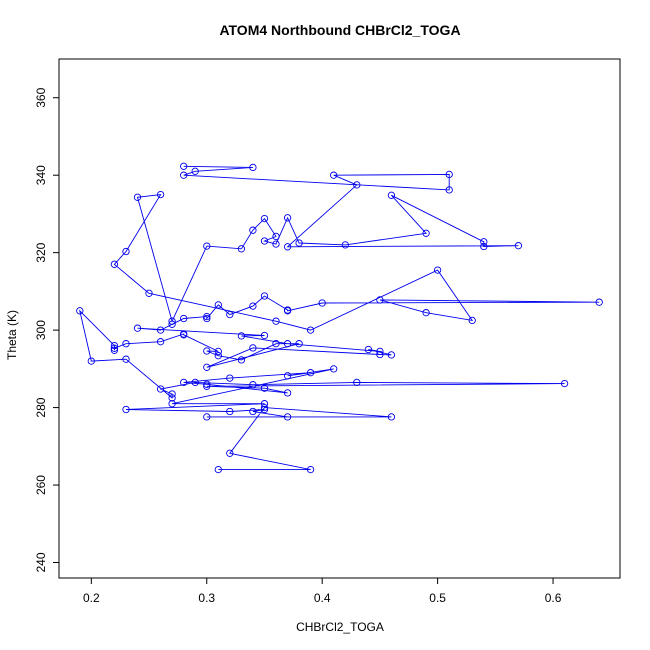 This screenshot has height=650, width=650. Describe the element at coordinates (340, 627) in the screenshot. I see `x-axis-label: CHBrCl2_TOGA` at that location.